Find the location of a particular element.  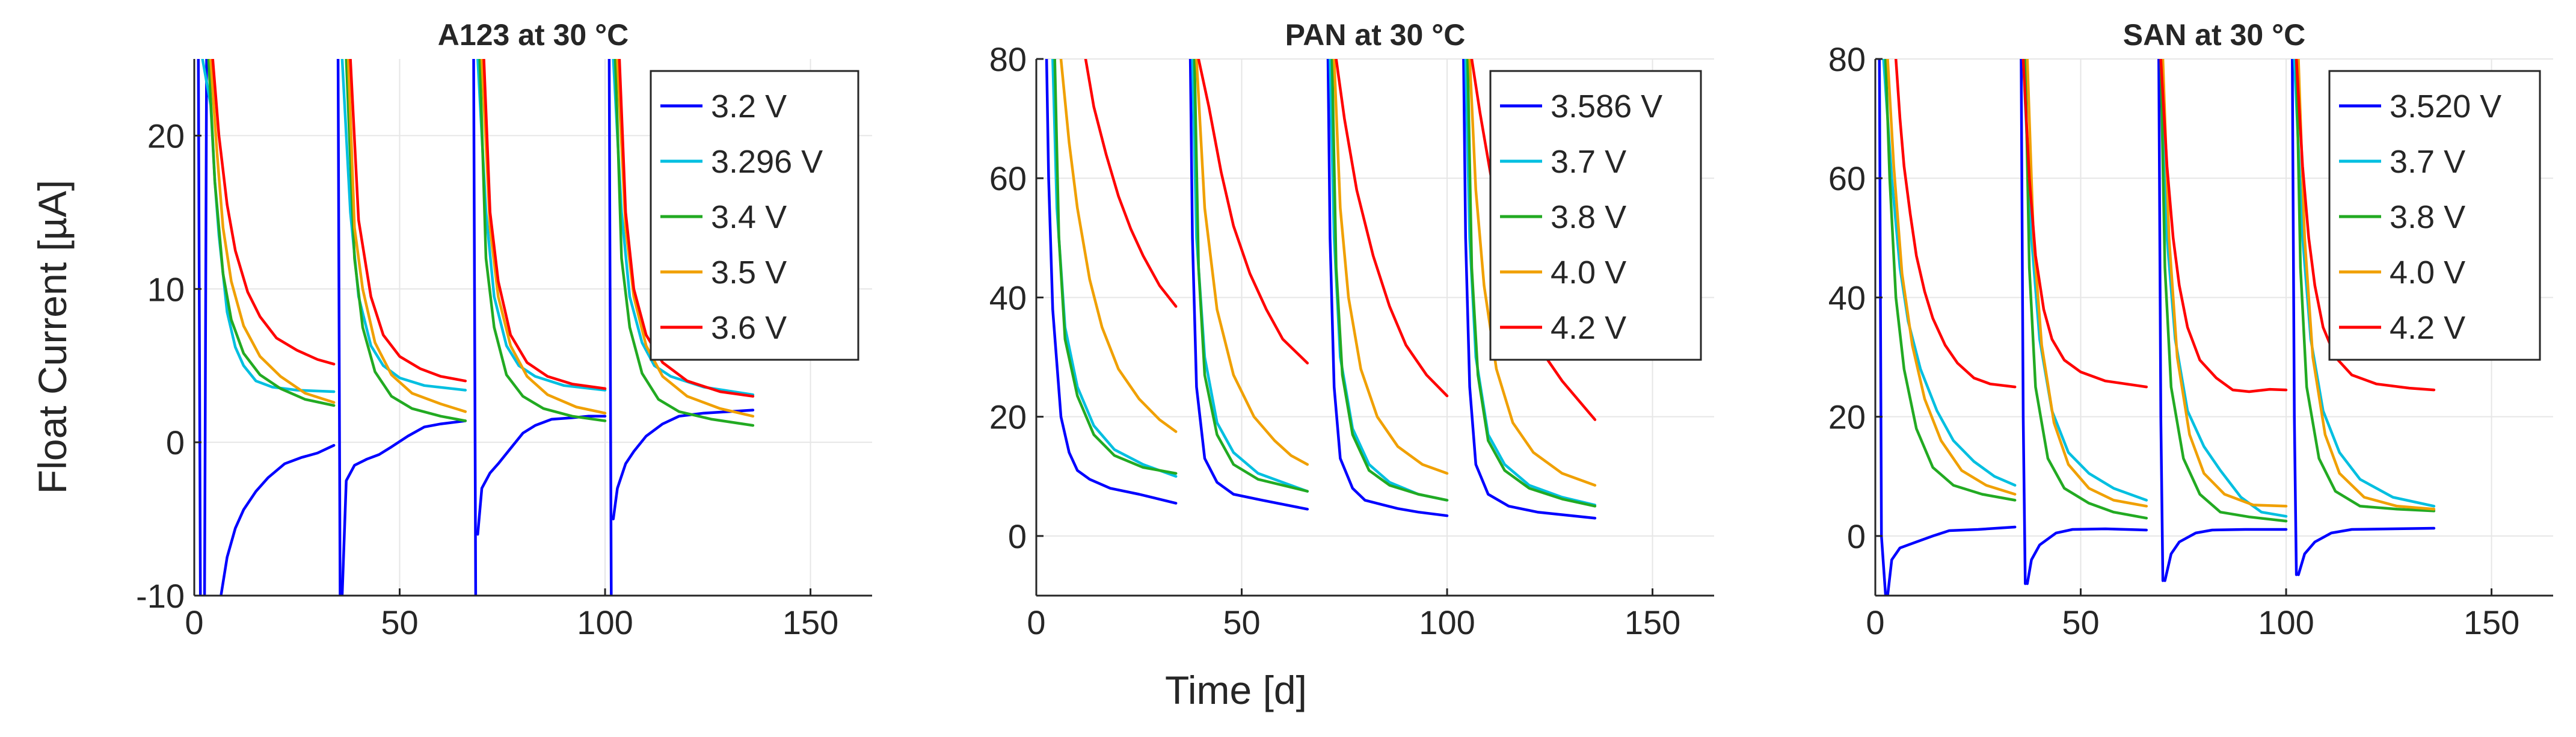

legend: 3.586 V 3.7 V 3.8 V 4.0 V 4.2 V is located at coordinates (1595, 216).